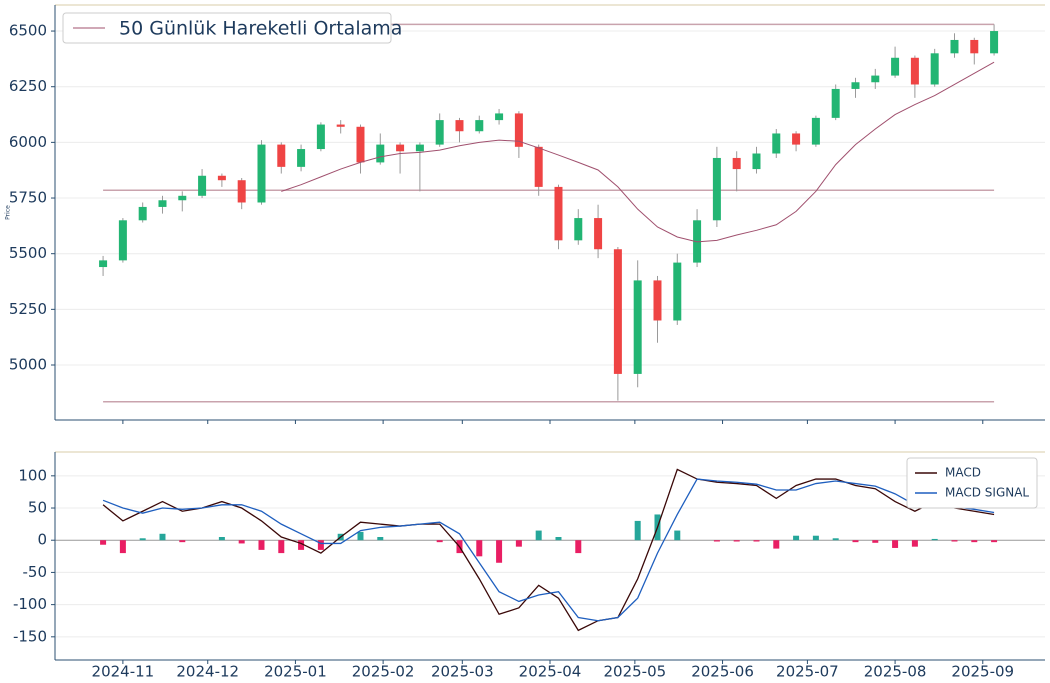 This screenshot has width=1050, height=683. Describe the element at coordinates (207, 672) in the screenshot. I see `x-tick-label: 2024-12` at that location.